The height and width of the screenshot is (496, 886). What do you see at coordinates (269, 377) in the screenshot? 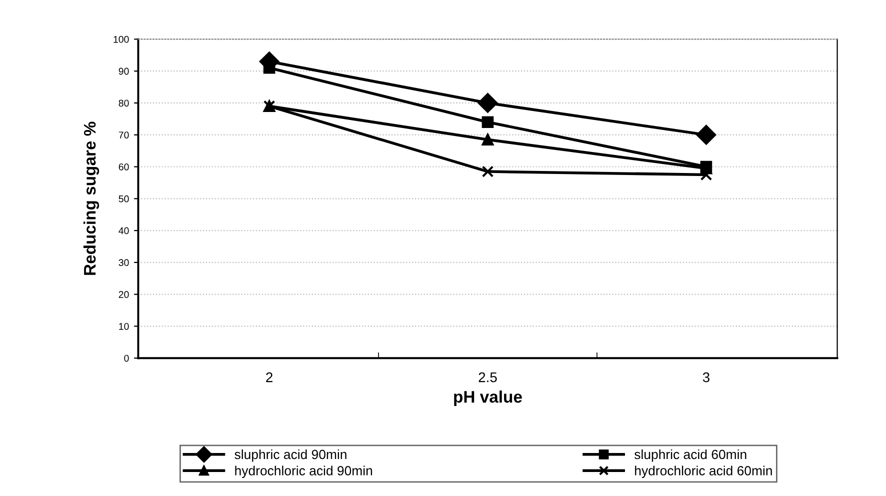
I see `x-tick-label: 2` at bounding box center [269, 377].